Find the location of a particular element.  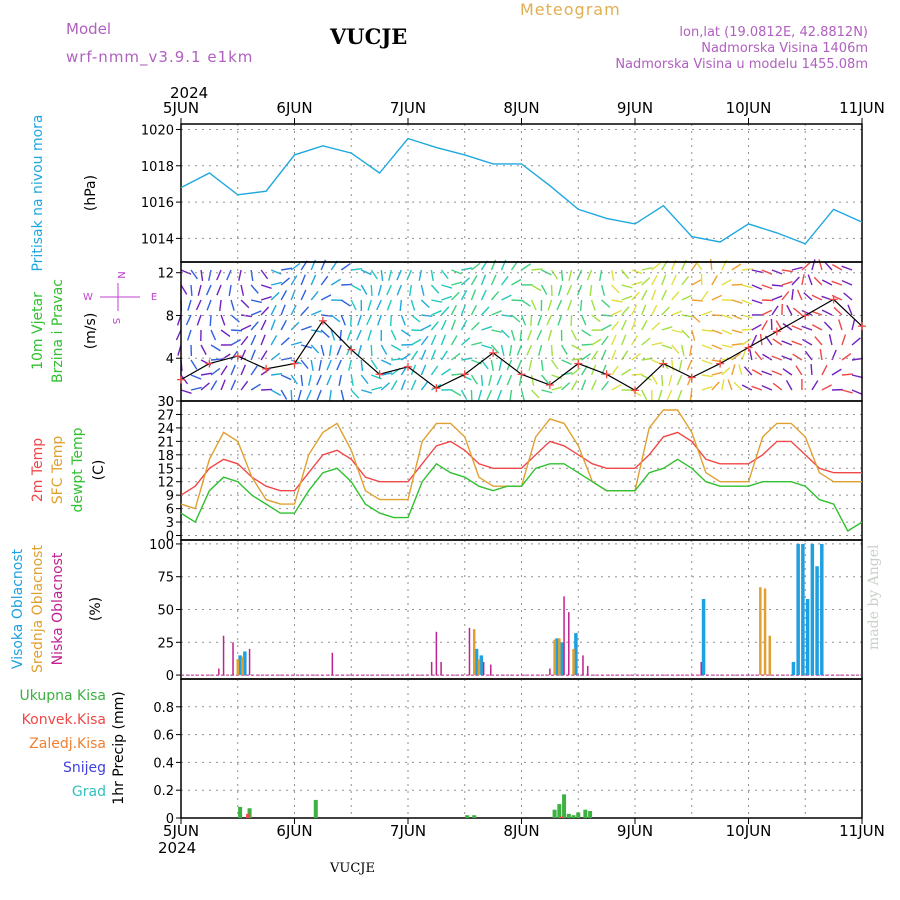

precip-legend-label: Ukupna Kisa is located at coordinates (62, 696).